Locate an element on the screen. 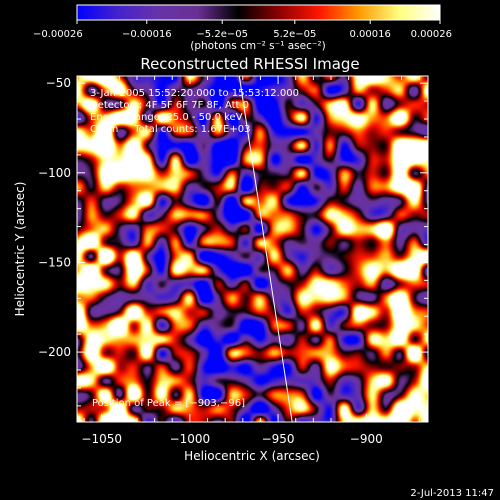  y-tick-label: −150 is located at coordinates (54, 262).